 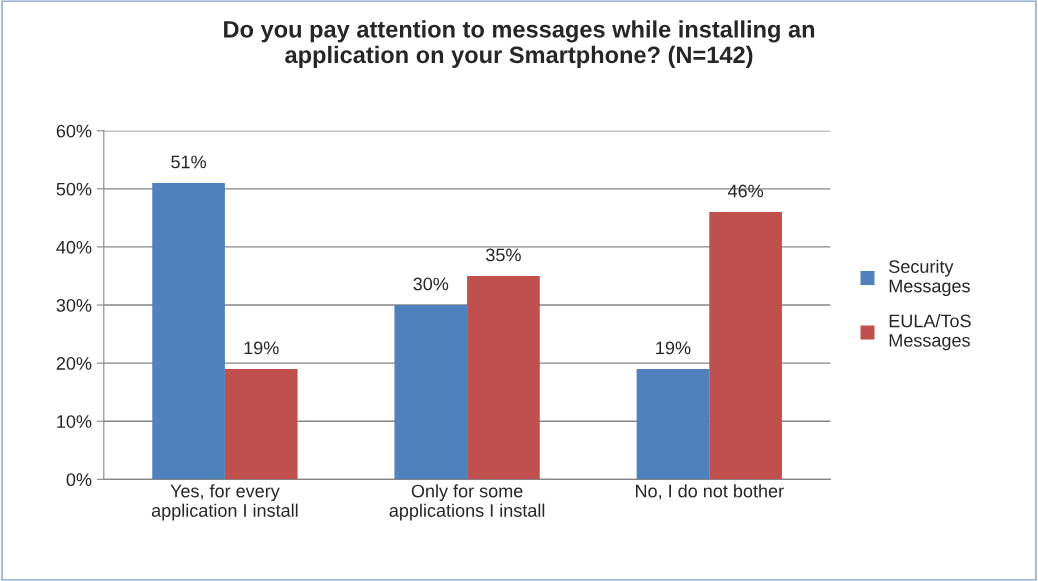 What do you see at coordinates (74, 131) in the screenshot?
I see `y-tick-label: 60%` at bounding box center [74, 131].